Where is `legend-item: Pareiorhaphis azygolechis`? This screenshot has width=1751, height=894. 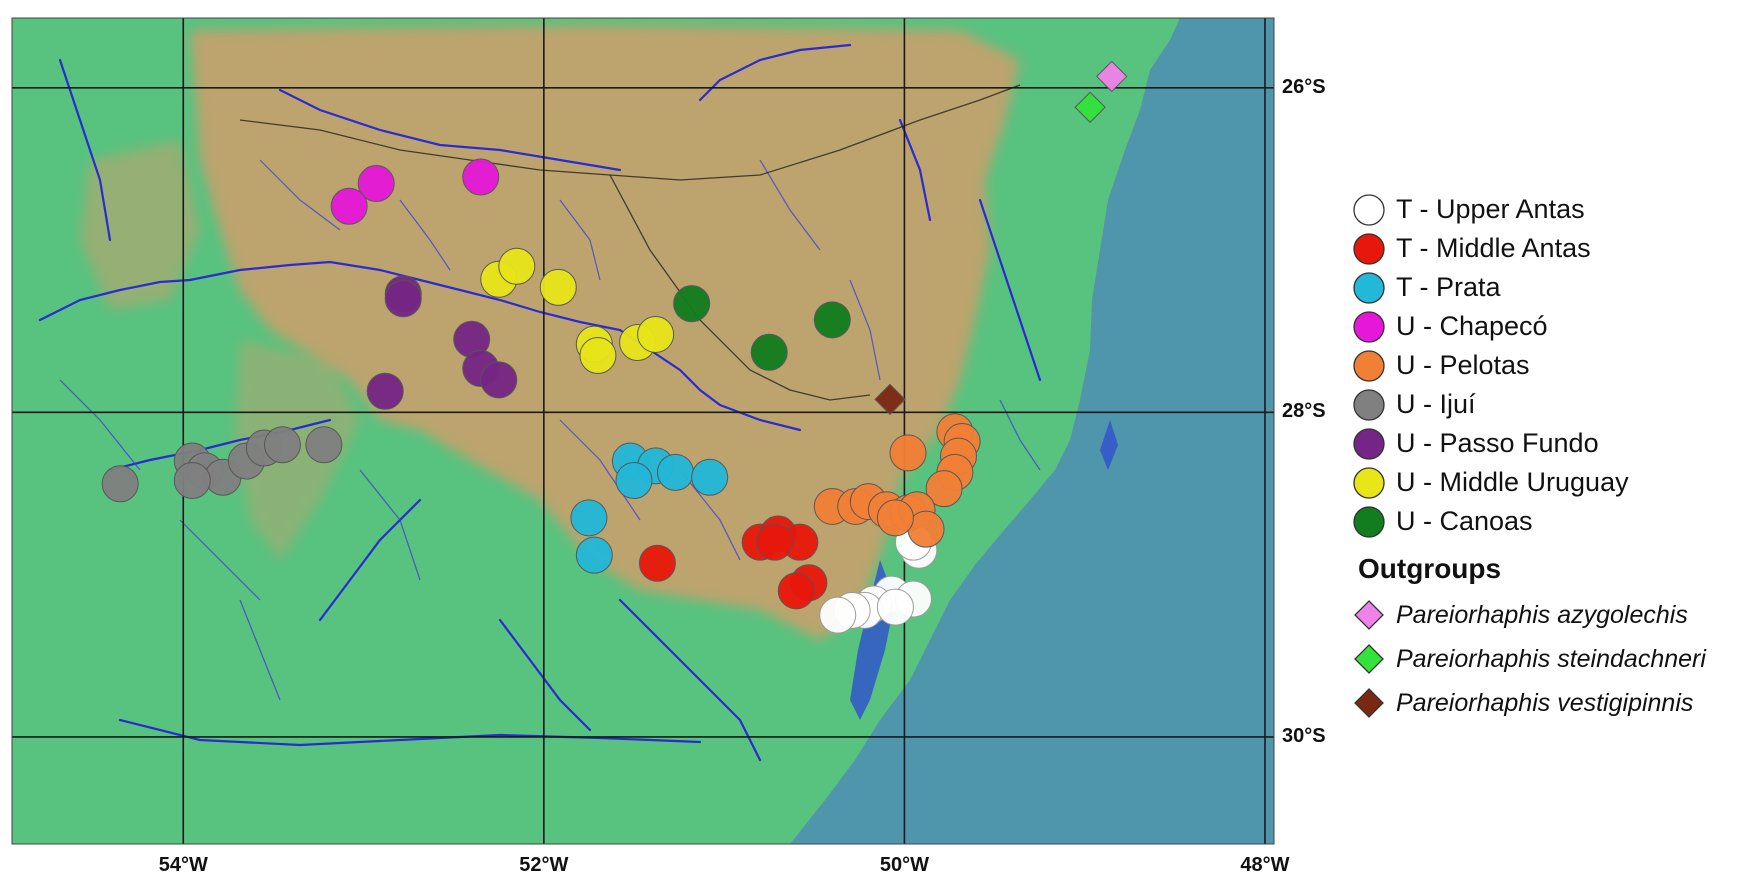
legend-item: Pareiorhaphis azygolechis is located at coordinates (1549, 615).